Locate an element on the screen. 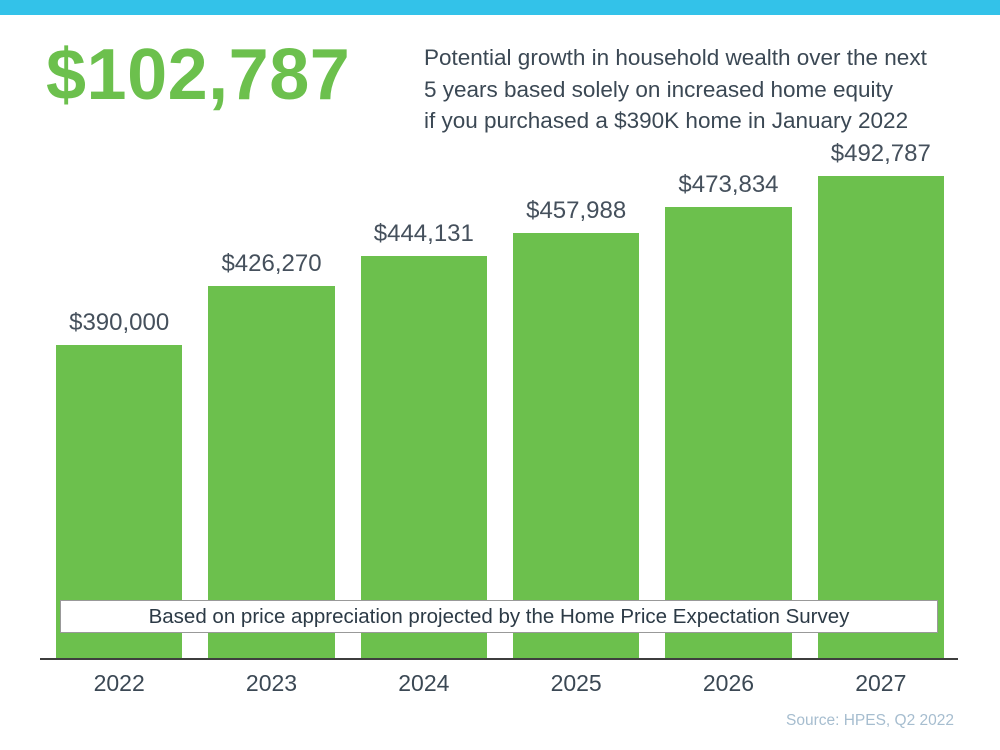 Image resolution: width=1000 pixels, height=750 pixels. bar-group: $426,270 is located at coordinates (271, 454).